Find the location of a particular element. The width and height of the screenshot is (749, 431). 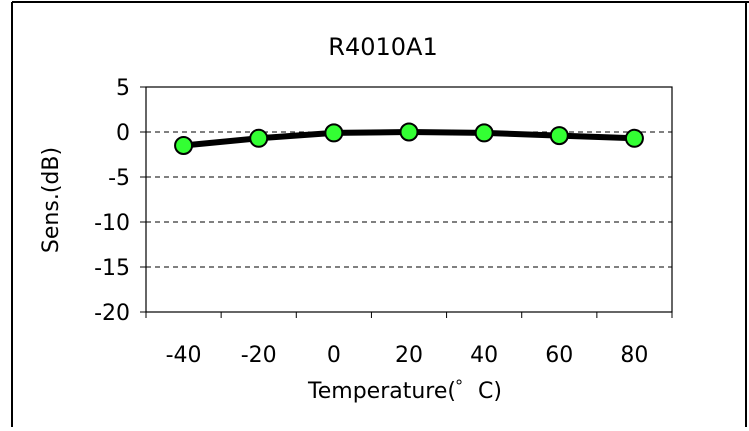

x-tick-label: 20 is located at coordinates (409, 355).